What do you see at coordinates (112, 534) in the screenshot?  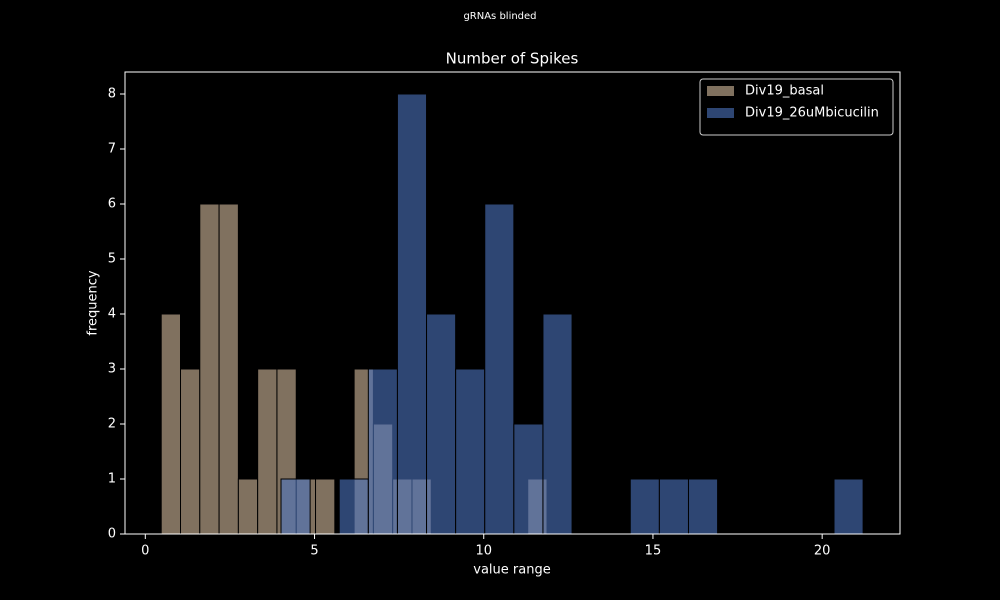 I see `y-tick-label: 0` at bounding box center [112, 534].